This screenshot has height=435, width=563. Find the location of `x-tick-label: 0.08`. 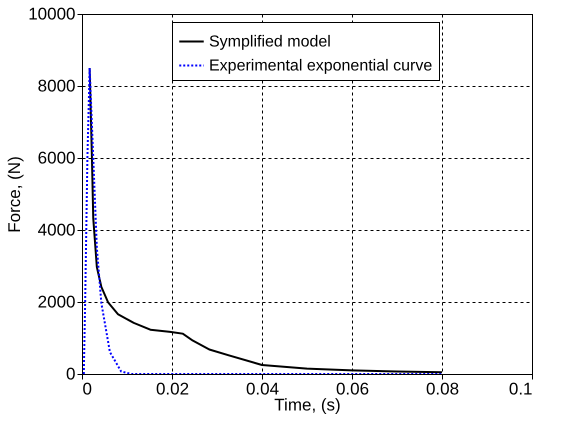

x-tick-label: 0.08 is located at coordinates (443, 389).